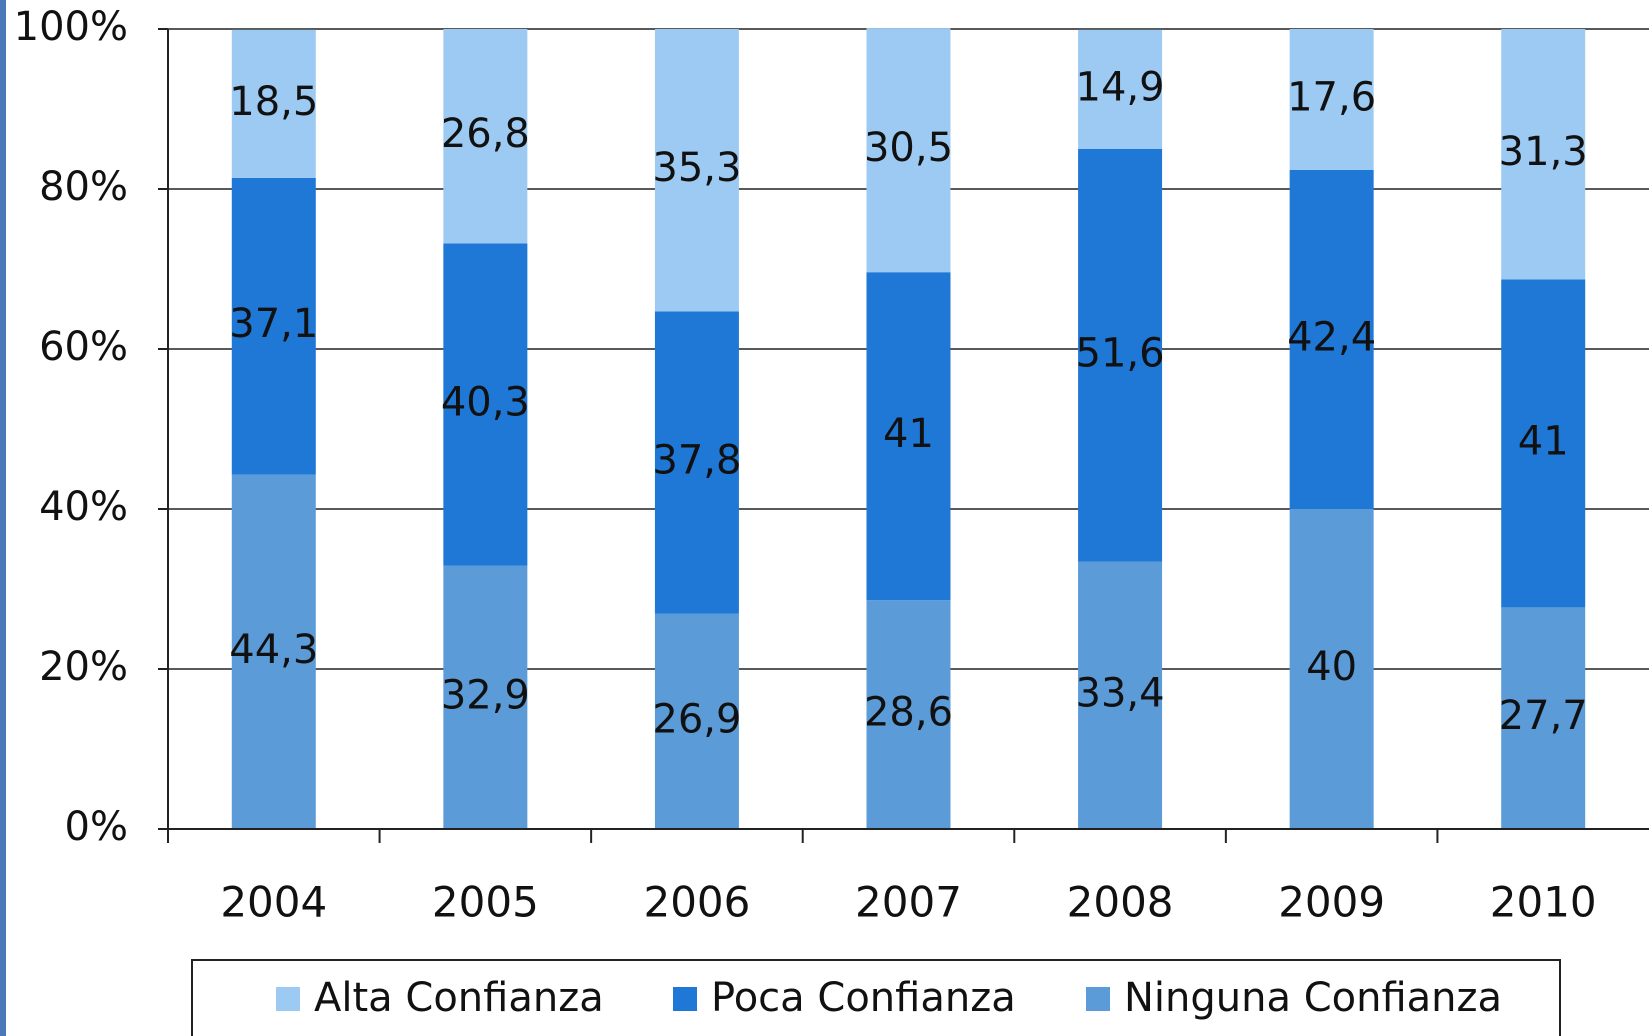 The width and height of the screenshot is (1649, 1036). Describe the element at coordinates (908, 902) in the screenshot. I see `x-tick-label: 2007` at that location.